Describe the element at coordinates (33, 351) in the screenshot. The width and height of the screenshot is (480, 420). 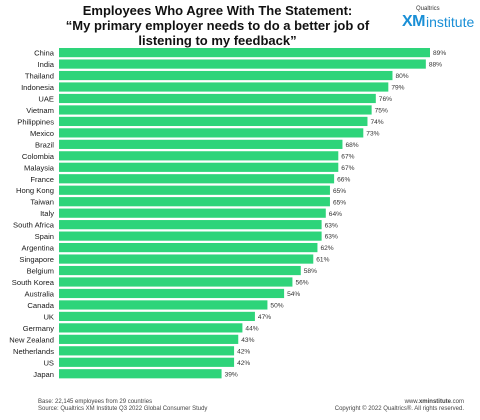
I see `category-label: Netherlands` at that location.